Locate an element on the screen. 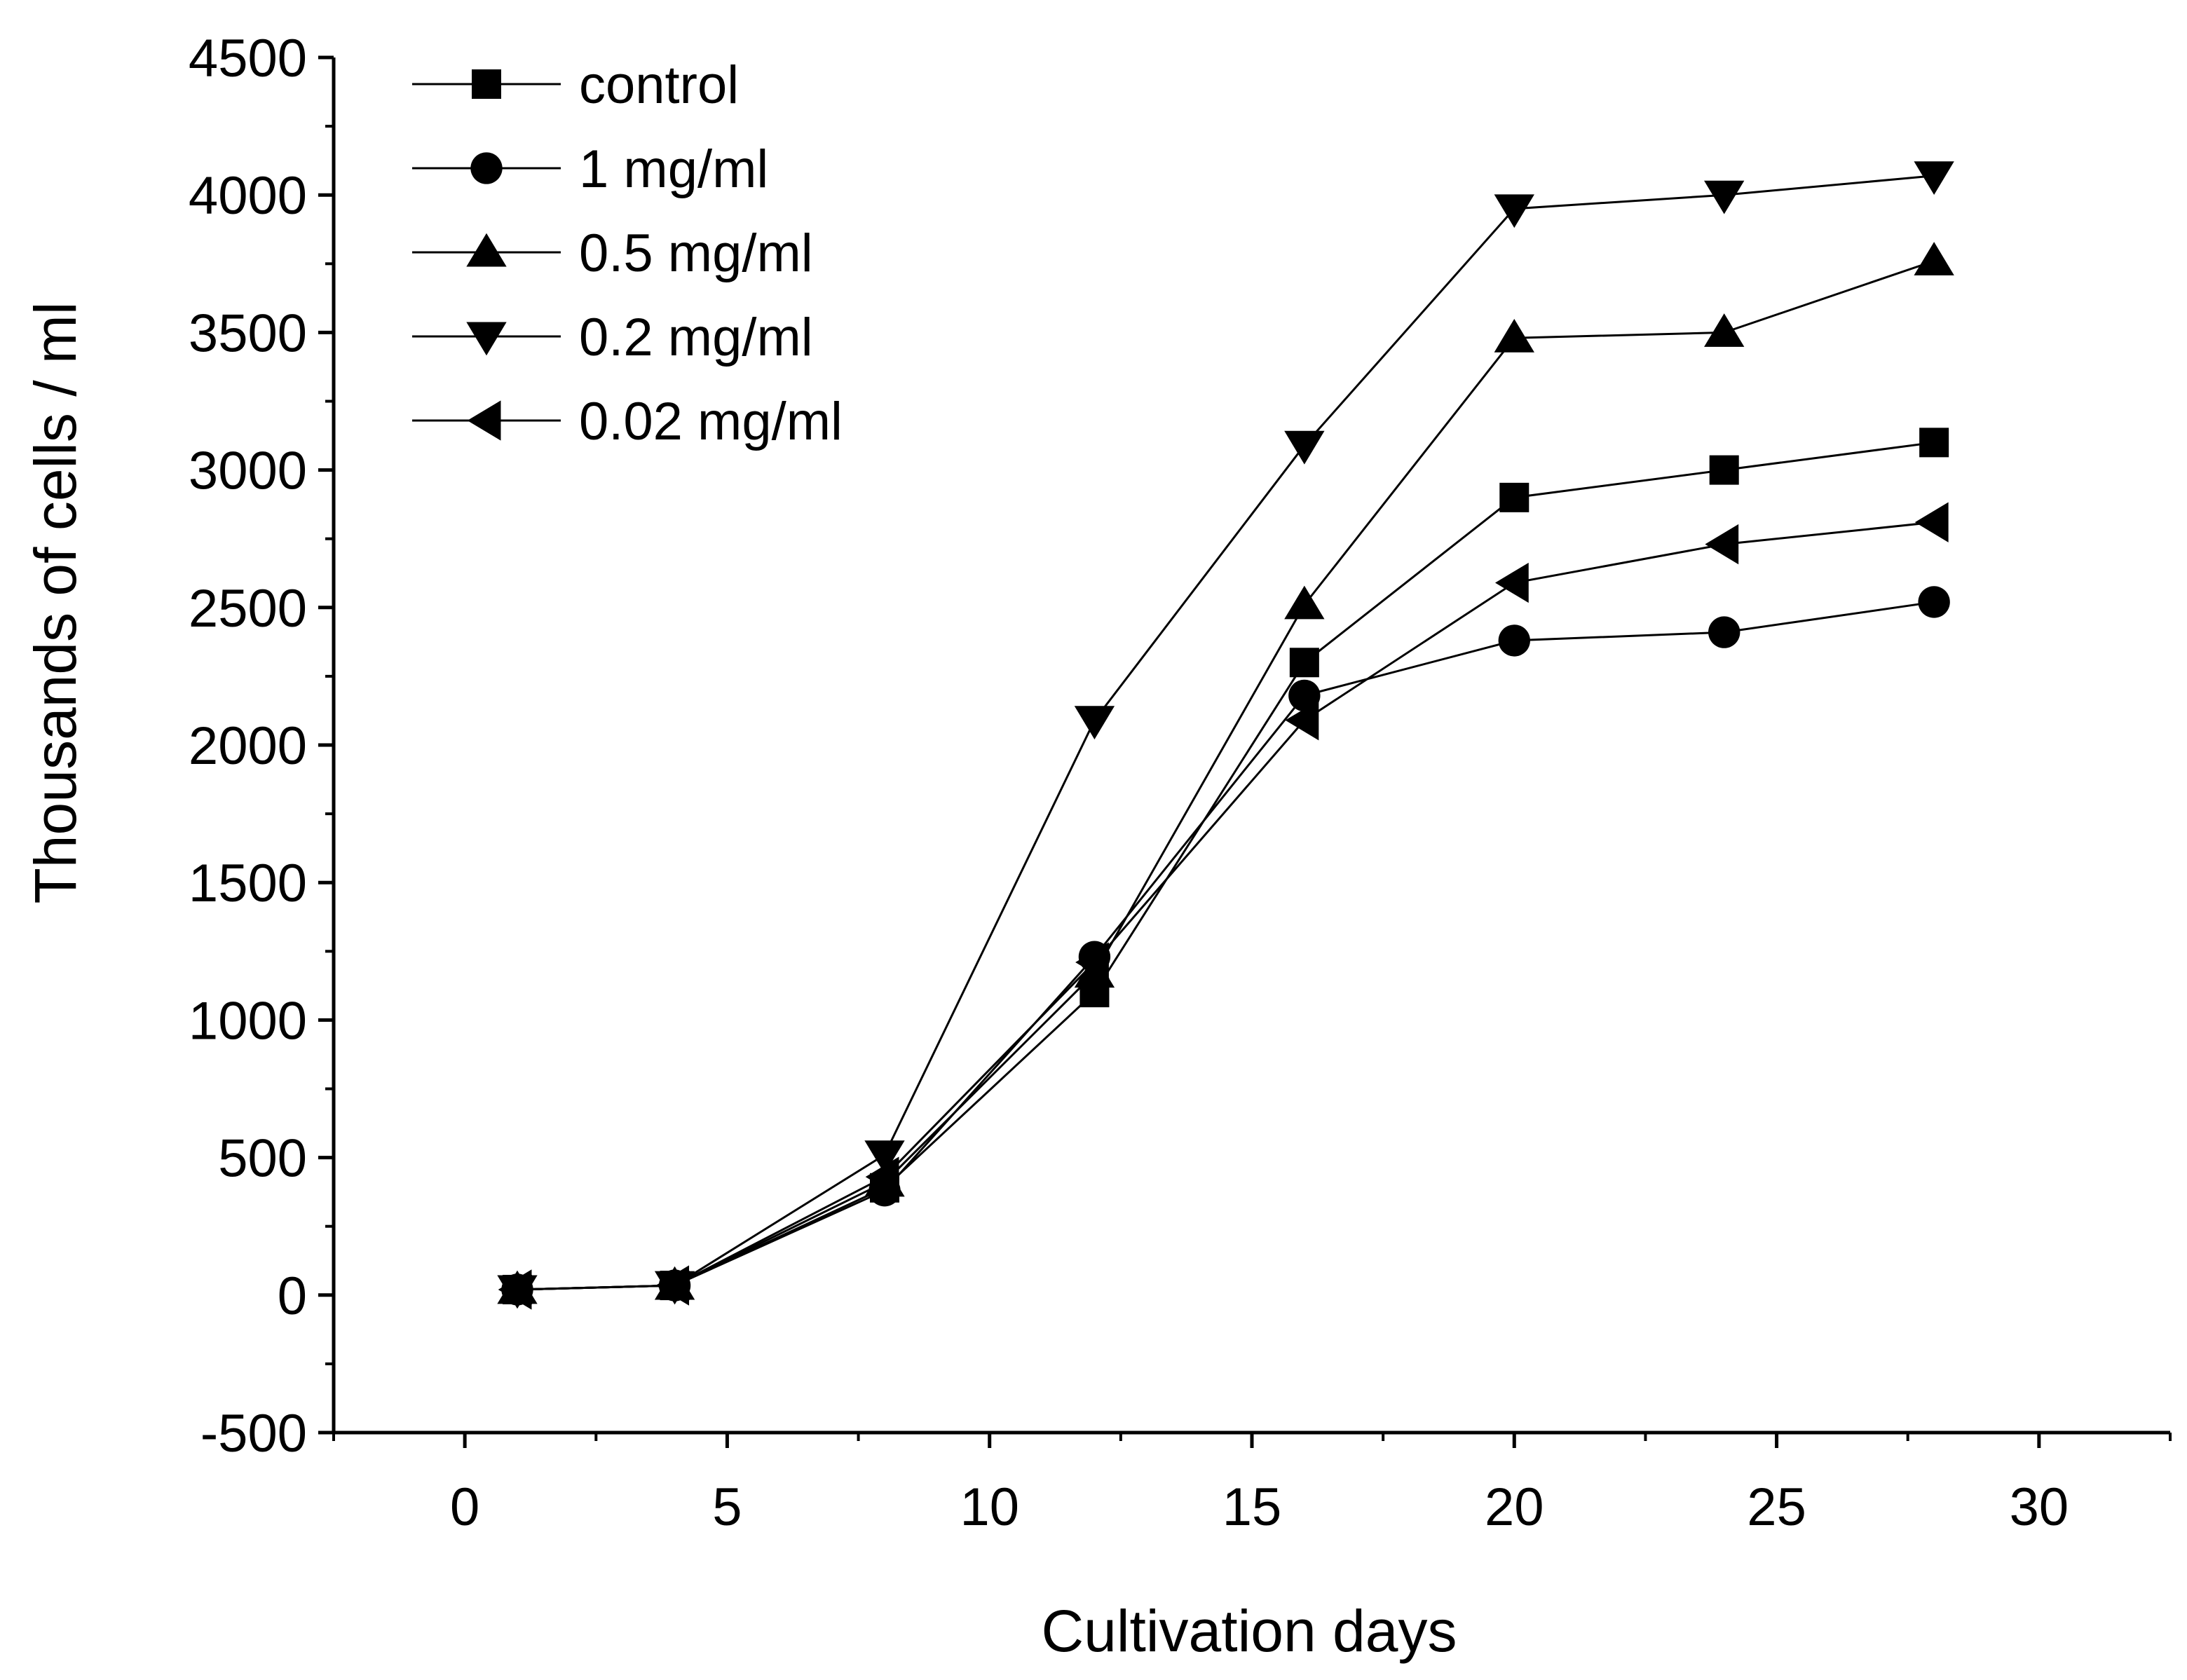  x-tick-label: 25 is located at coordinates (1776, 1507).